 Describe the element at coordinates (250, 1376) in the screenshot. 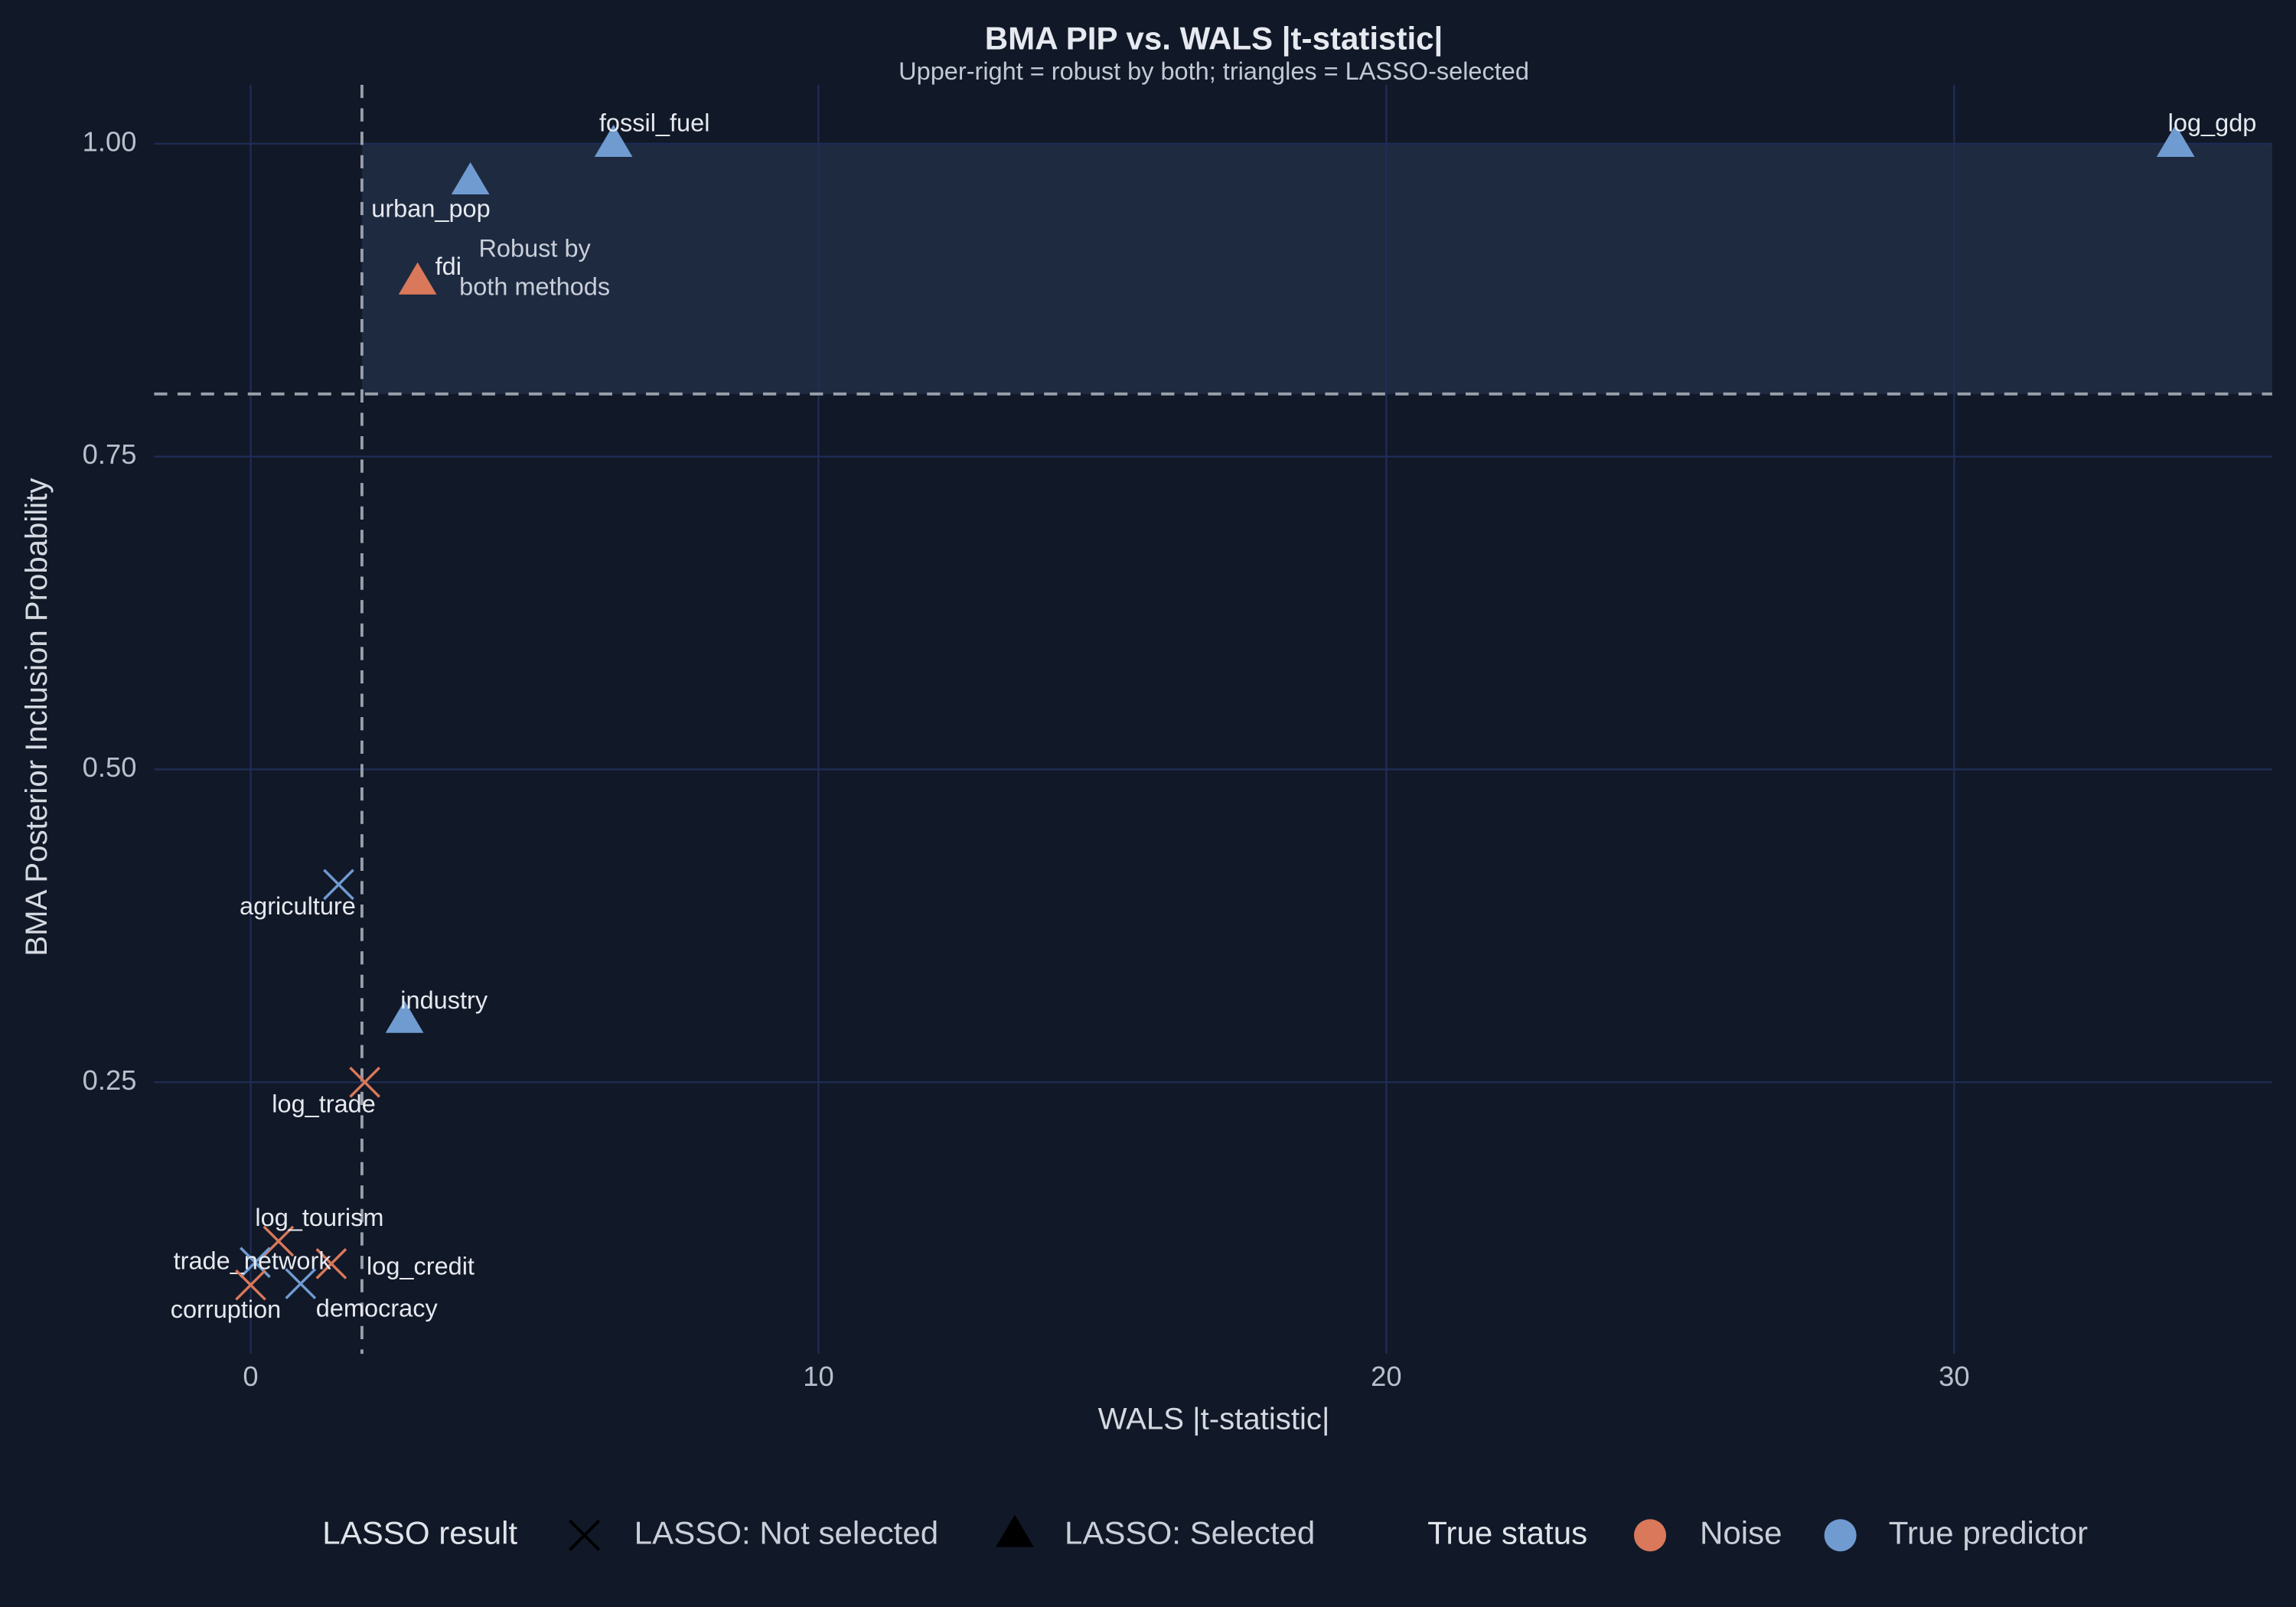

I see `x-tick-label: 0` at that location.